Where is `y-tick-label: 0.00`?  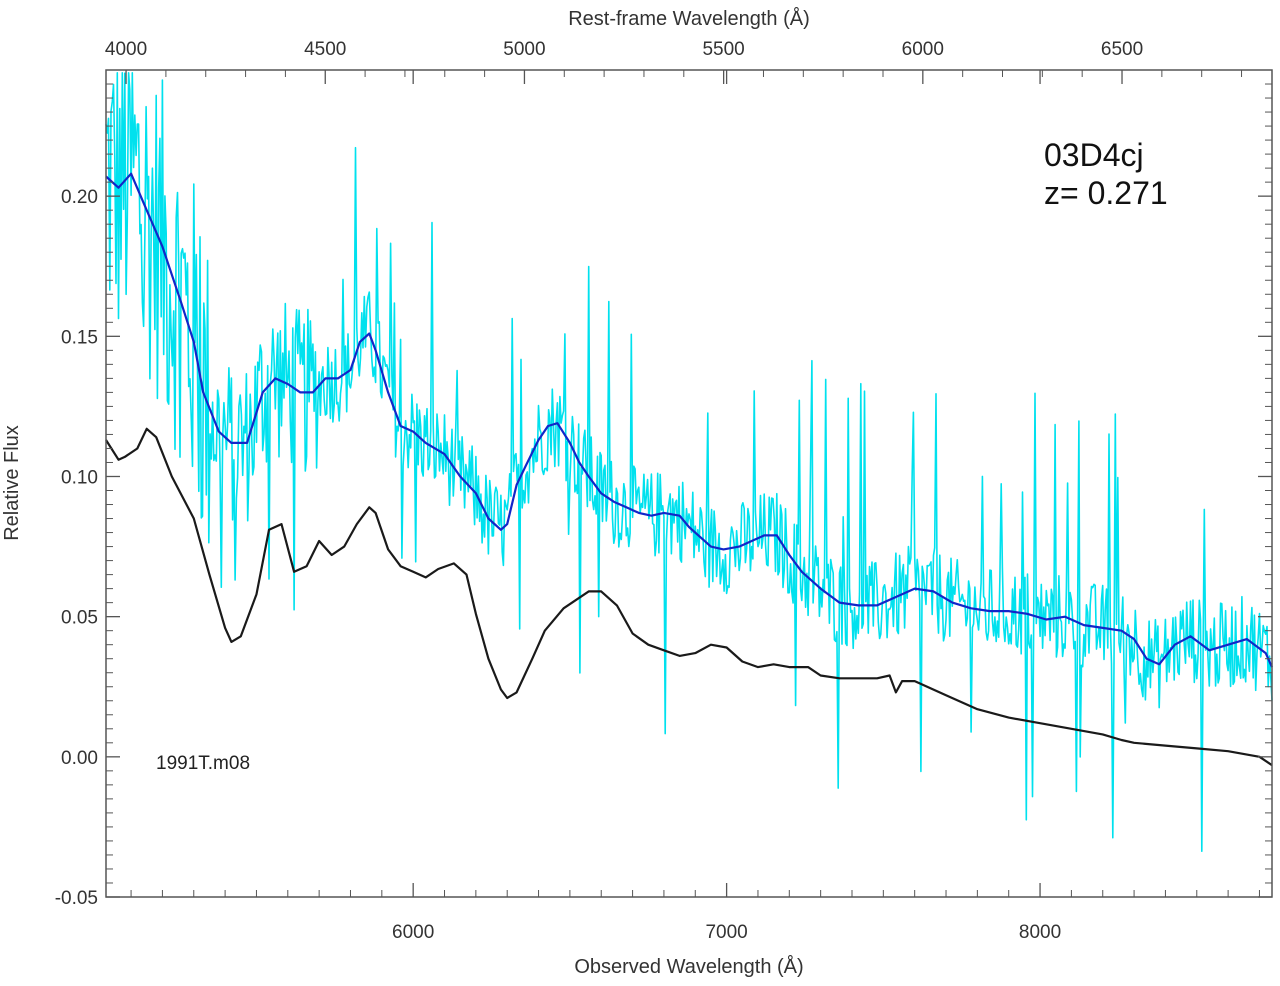 y-tick-label: 0.00 is located at coordinates (79, 758).